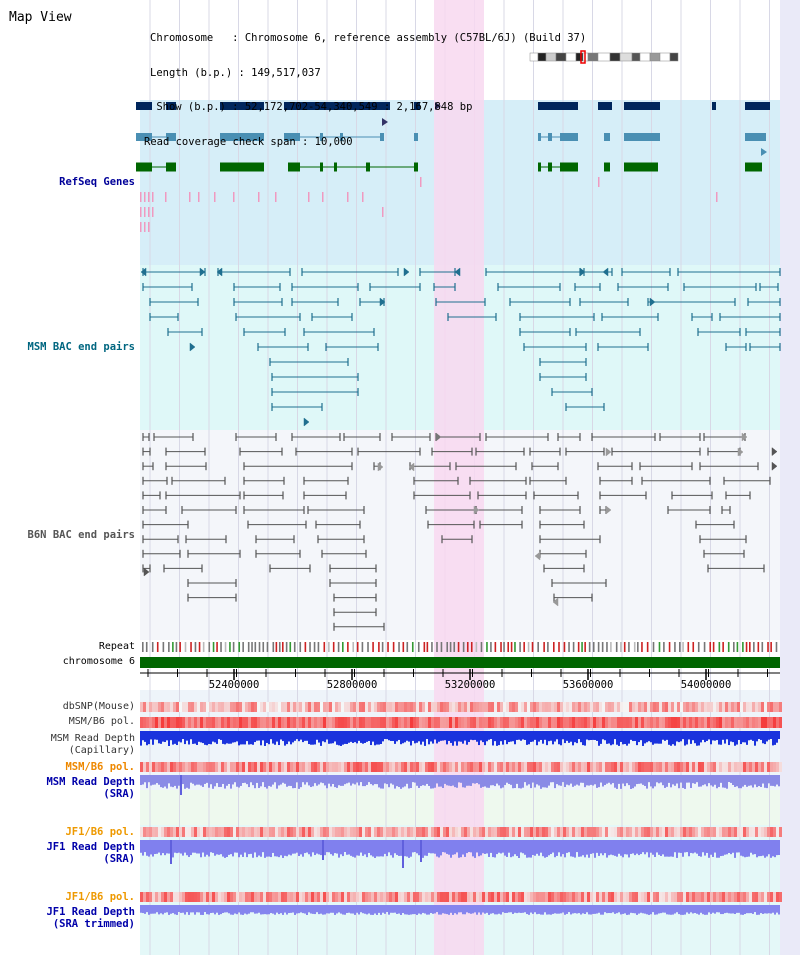 The image size is (800, 955). I want to click on track-label-jf1-b6-pol: JF1/B6 pol., so click(100, 832).